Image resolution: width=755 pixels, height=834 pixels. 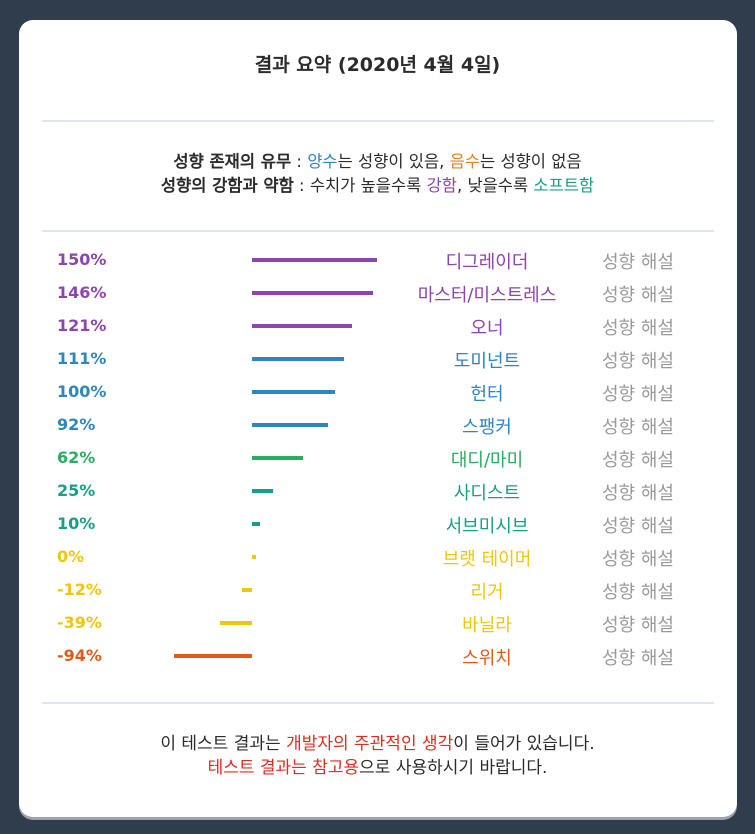 I want to click on chart-row: 100% 헌터 성향 해설, so click(x=377, y=392).